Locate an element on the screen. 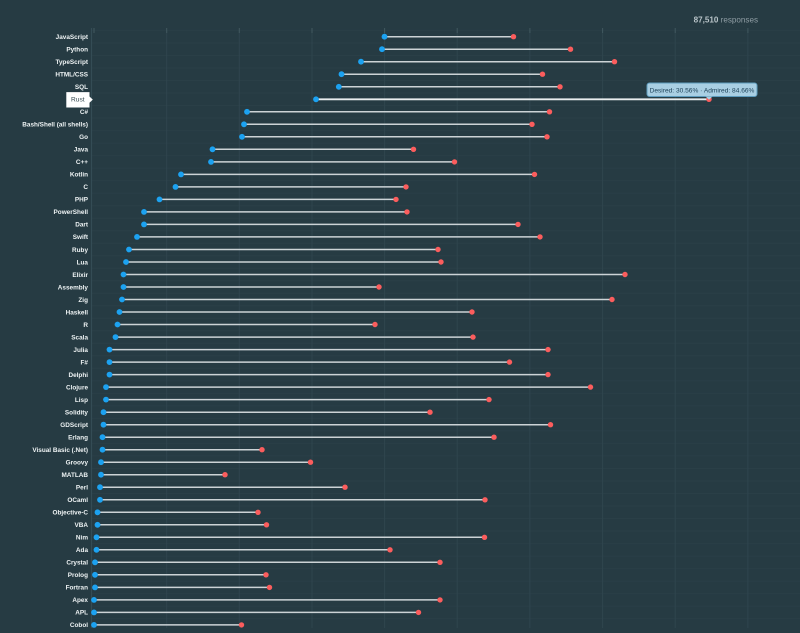 The image size is (800, 633). svg-text: Scala is located at coordinates (79, 337).